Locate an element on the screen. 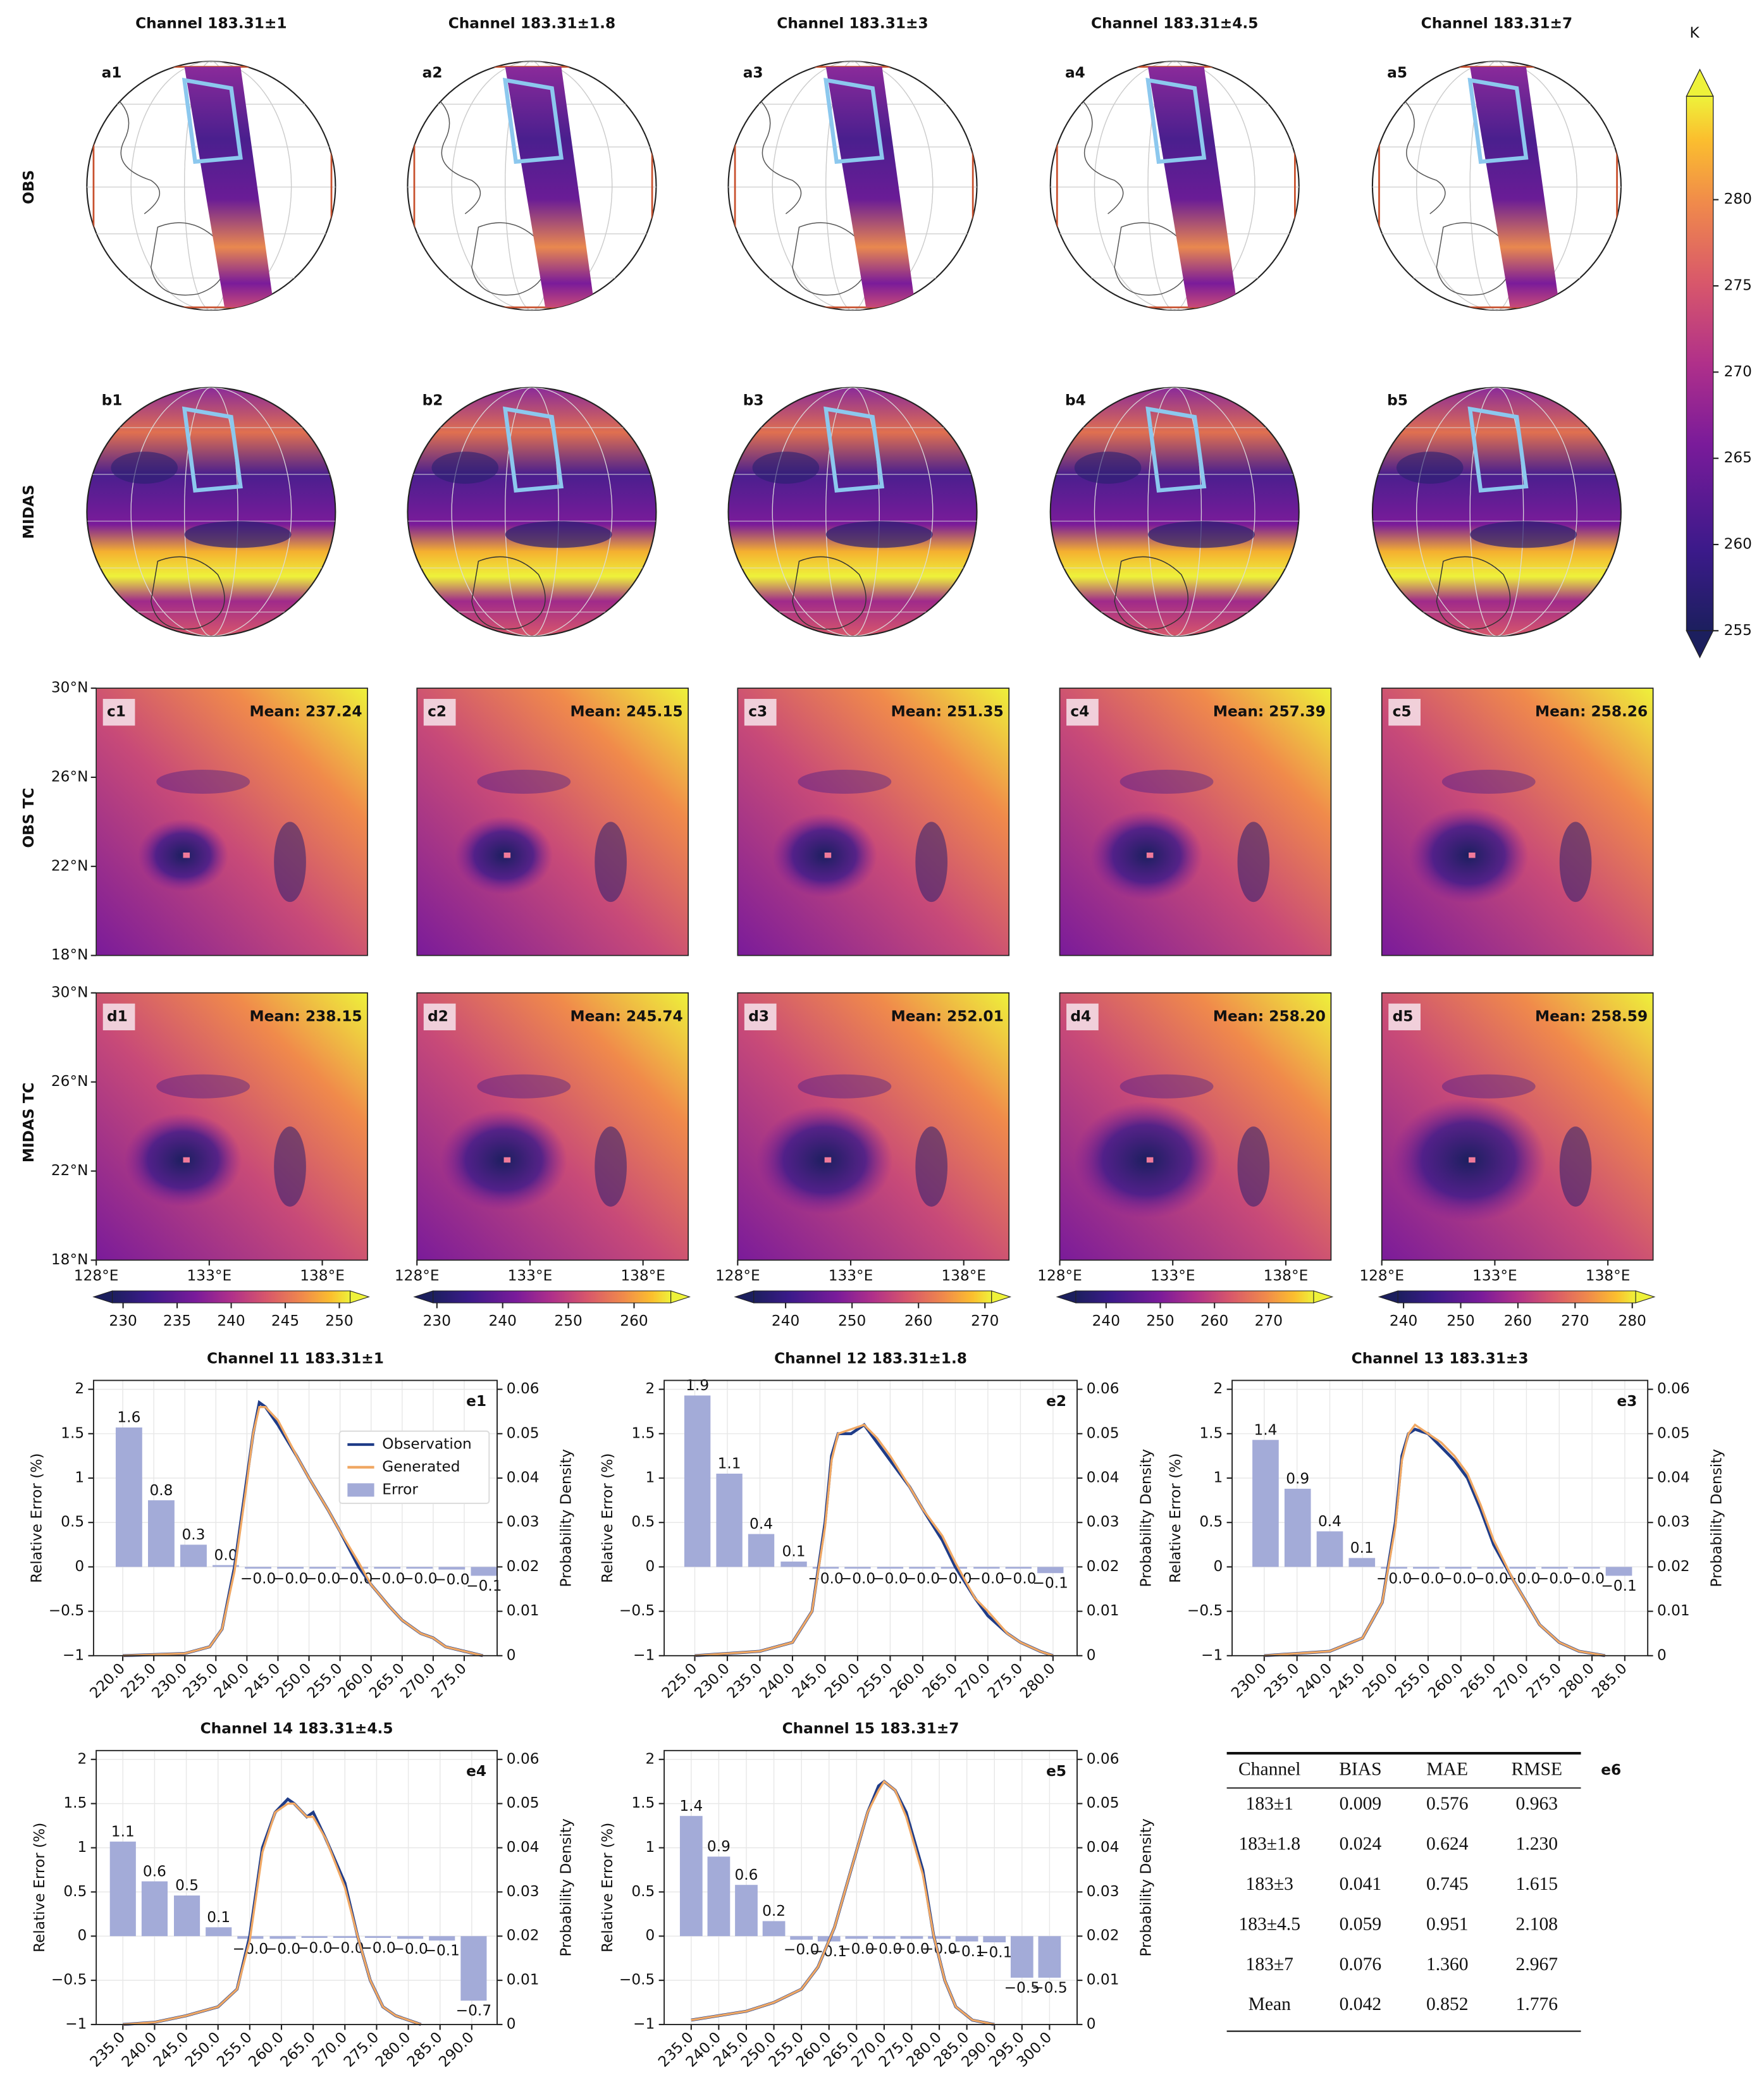  legend-label: Generated is located at coordinates (421, 1466).